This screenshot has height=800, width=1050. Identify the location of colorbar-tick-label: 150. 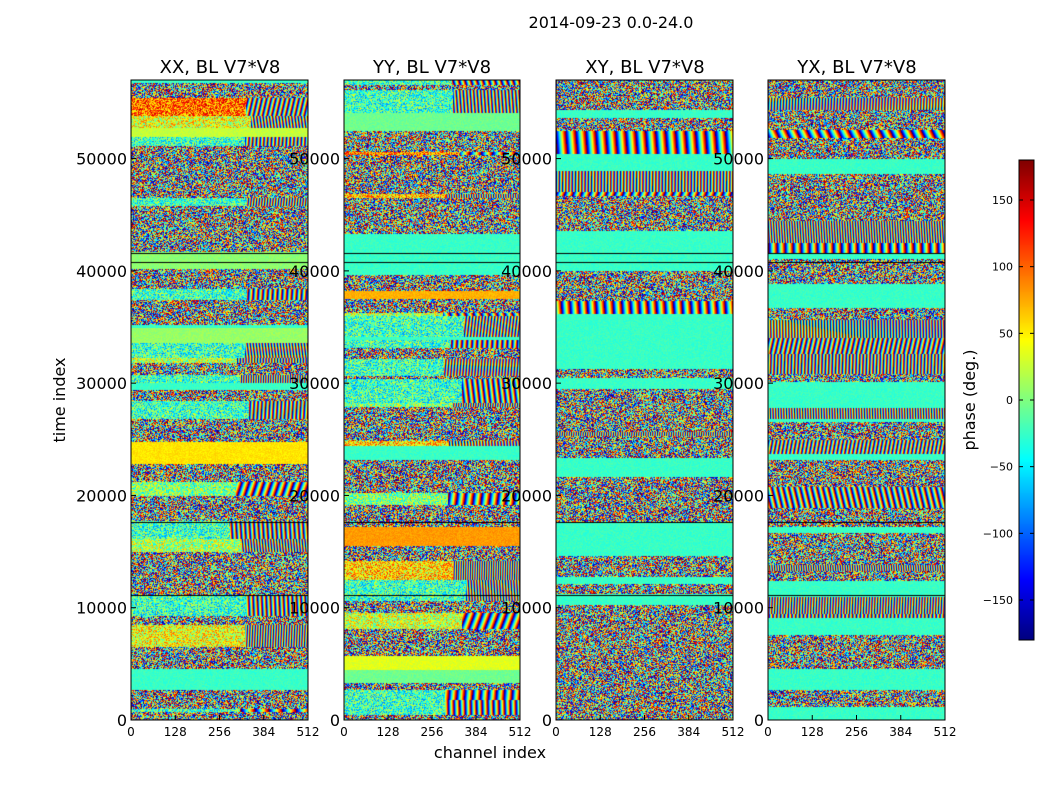
(1002, 200).